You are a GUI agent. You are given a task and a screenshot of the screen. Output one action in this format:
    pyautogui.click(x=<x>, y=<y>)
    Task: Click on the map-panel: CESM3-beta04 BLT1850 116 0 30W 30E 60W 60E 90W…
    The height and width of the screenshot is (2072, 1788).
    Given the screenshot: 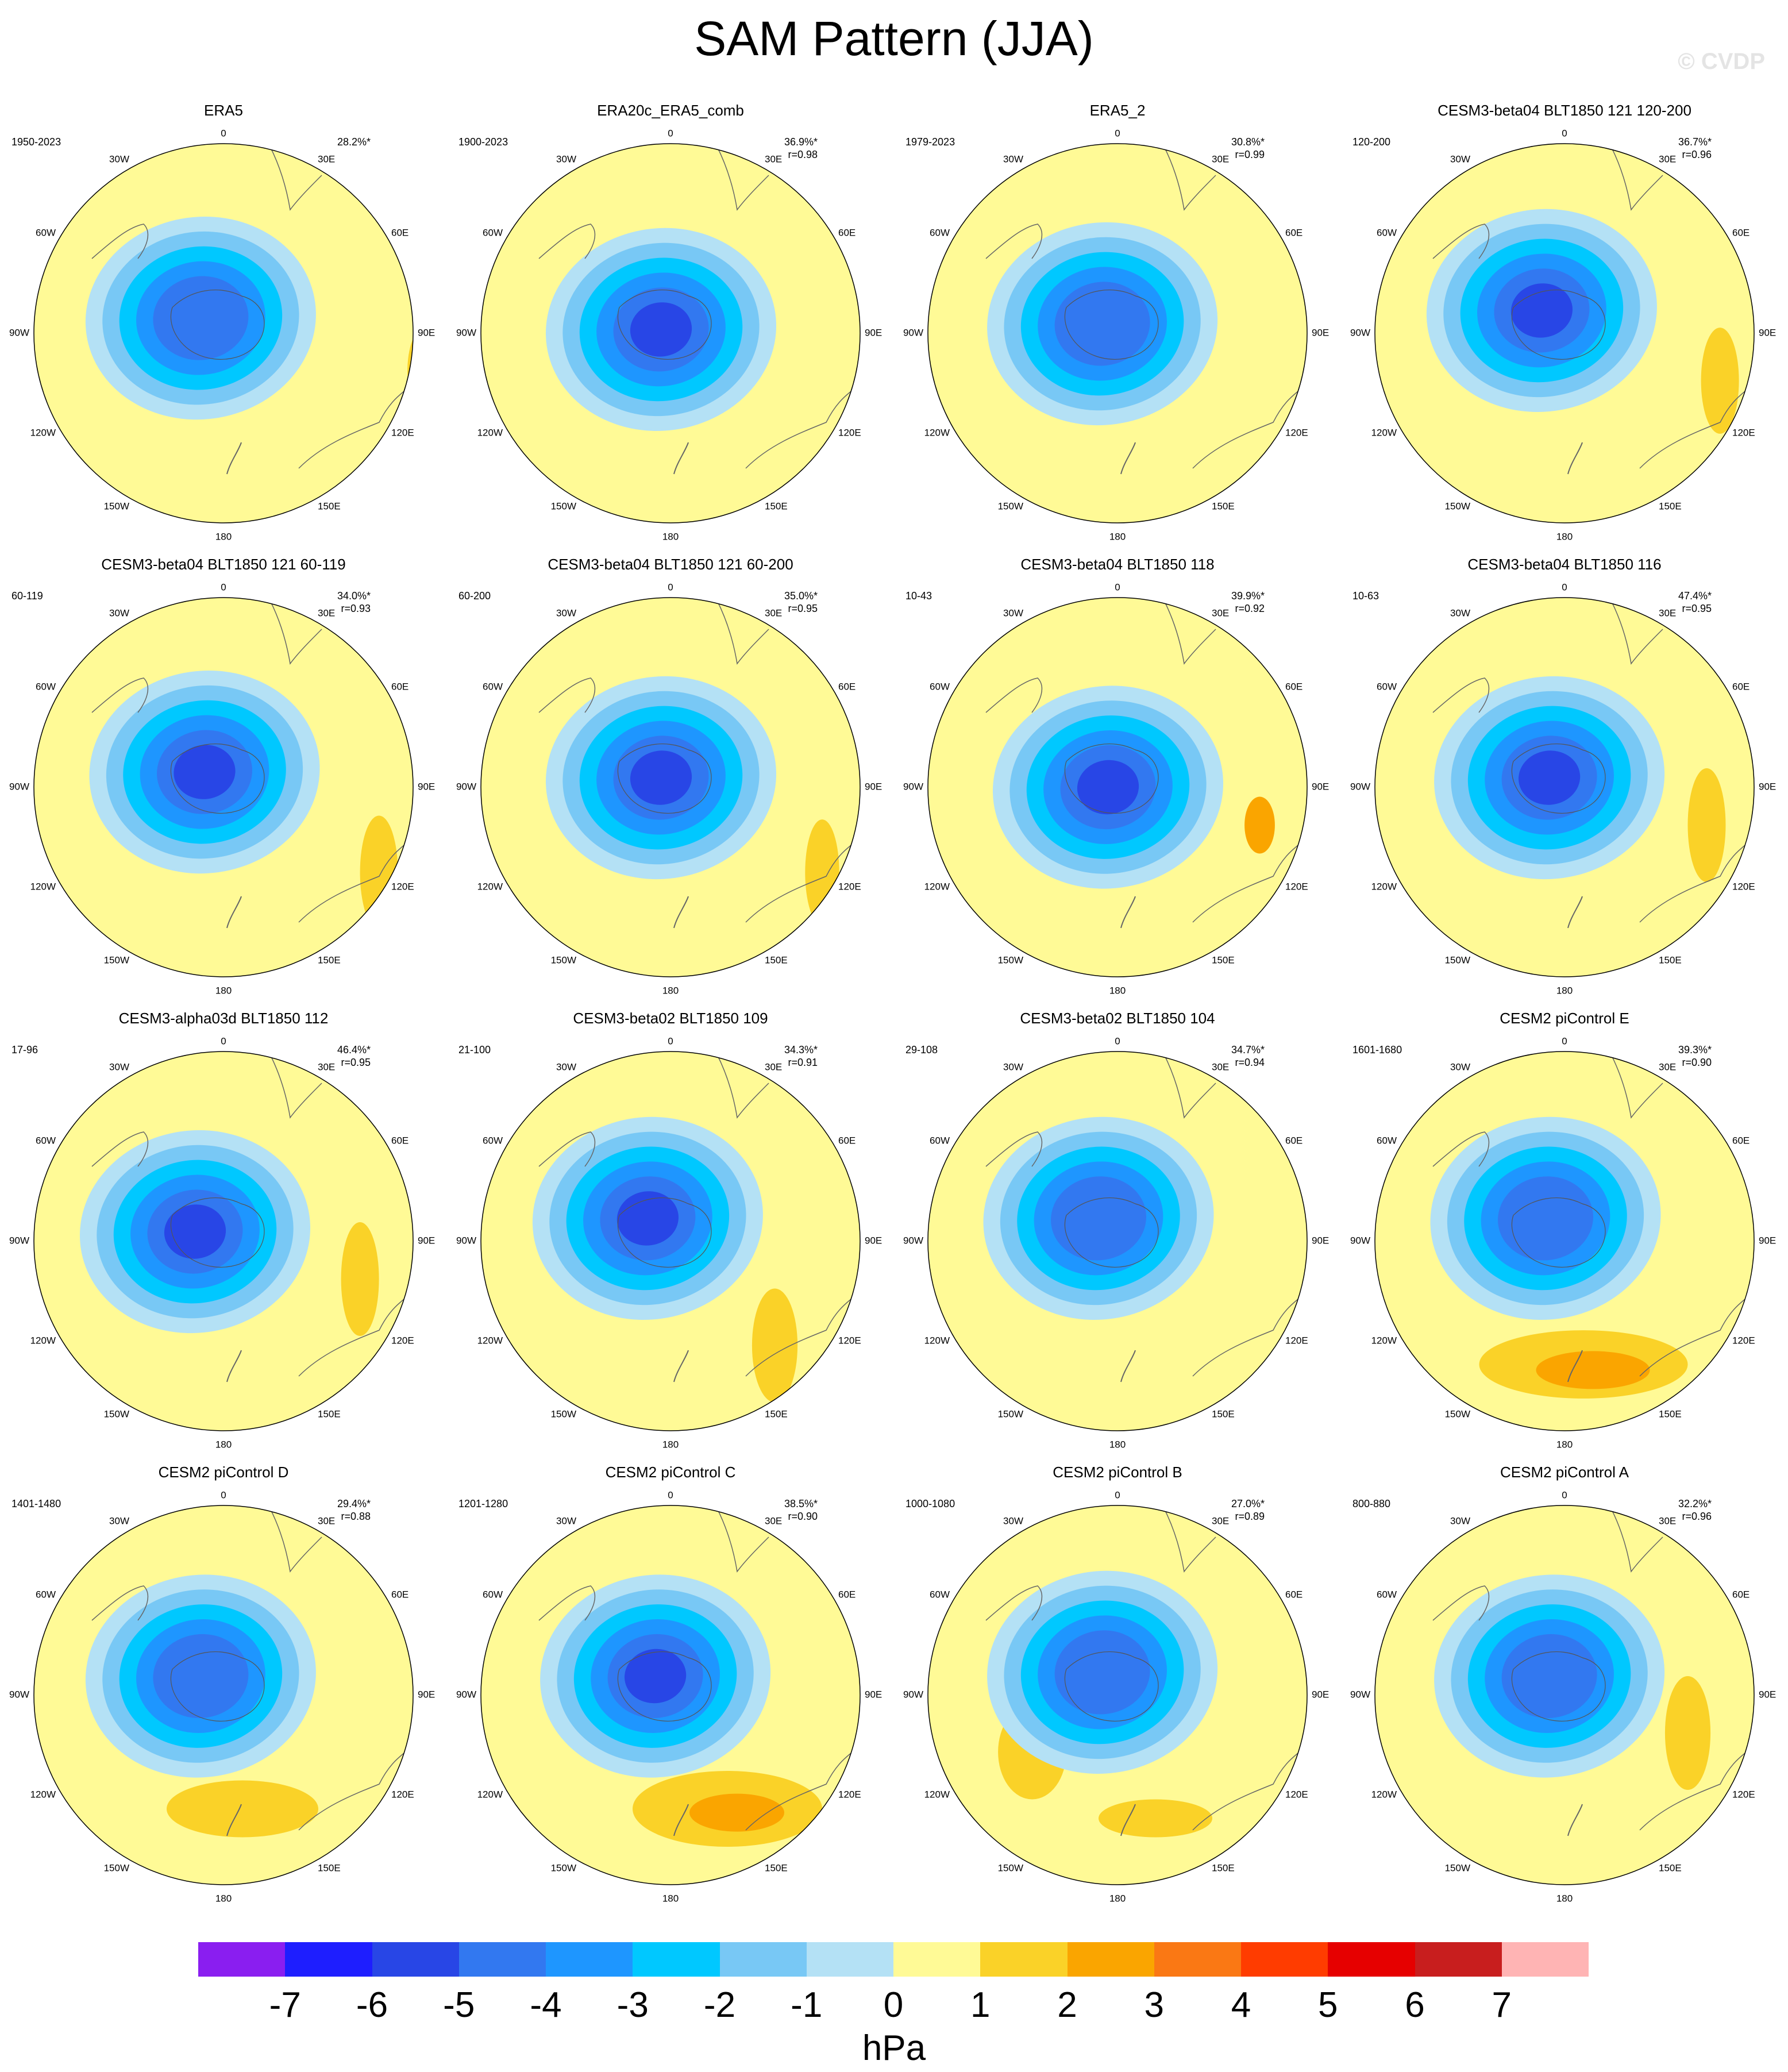 What is the action you would take?
    pyautogui.click(x=1564, y=781)
    